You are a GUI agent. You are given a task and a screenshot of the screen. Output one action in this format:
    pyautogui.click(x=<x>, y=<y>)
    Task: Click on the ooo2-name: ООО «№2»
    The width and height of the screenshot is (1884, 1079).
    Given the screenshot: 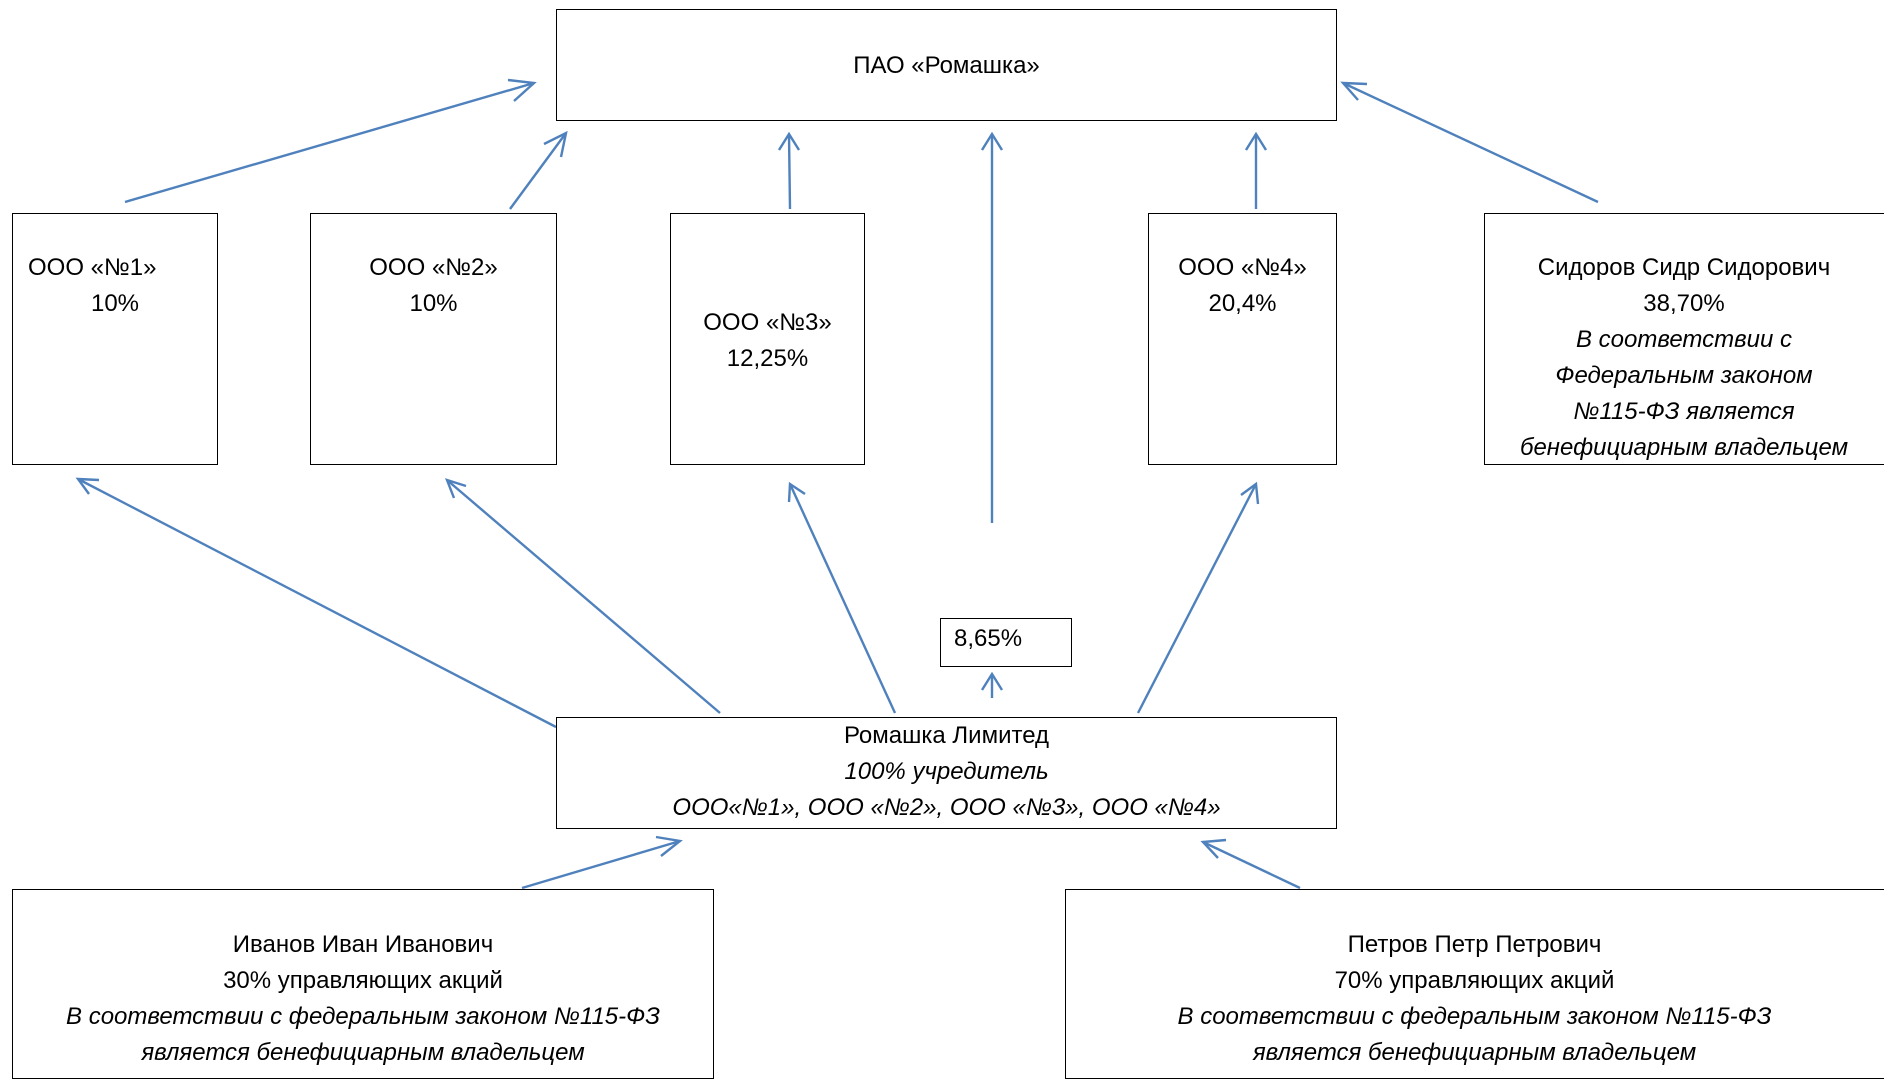 What is the action you would take?
    pyautogui.click(x=433, y=267)
    